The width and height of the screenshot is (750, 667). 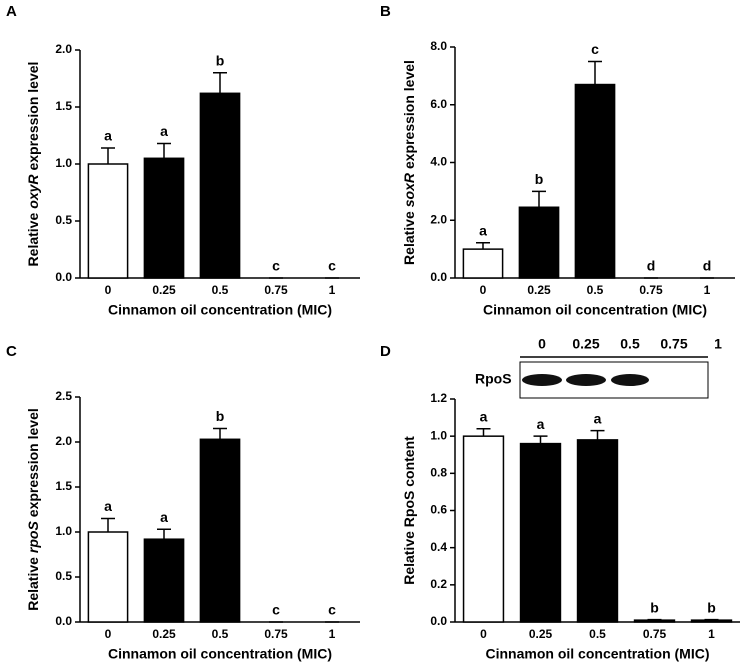 I want to click on y-tick-label: 4.0, so click(x=438, y=162).